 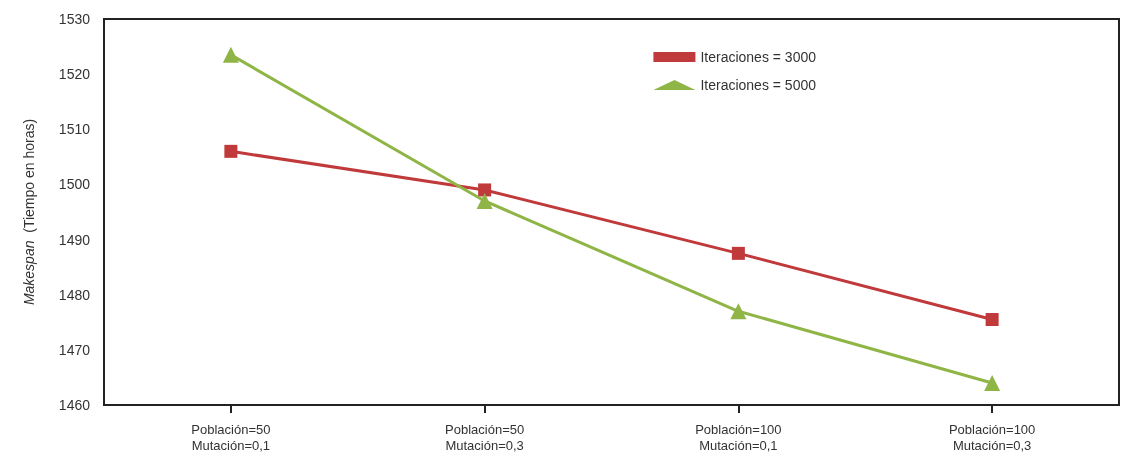 What do you see at coordinates (231, 437) in the screenshot?
I see `x-tick-label: Población=50 Mutación=0,1` at bounding box center [231, 437].